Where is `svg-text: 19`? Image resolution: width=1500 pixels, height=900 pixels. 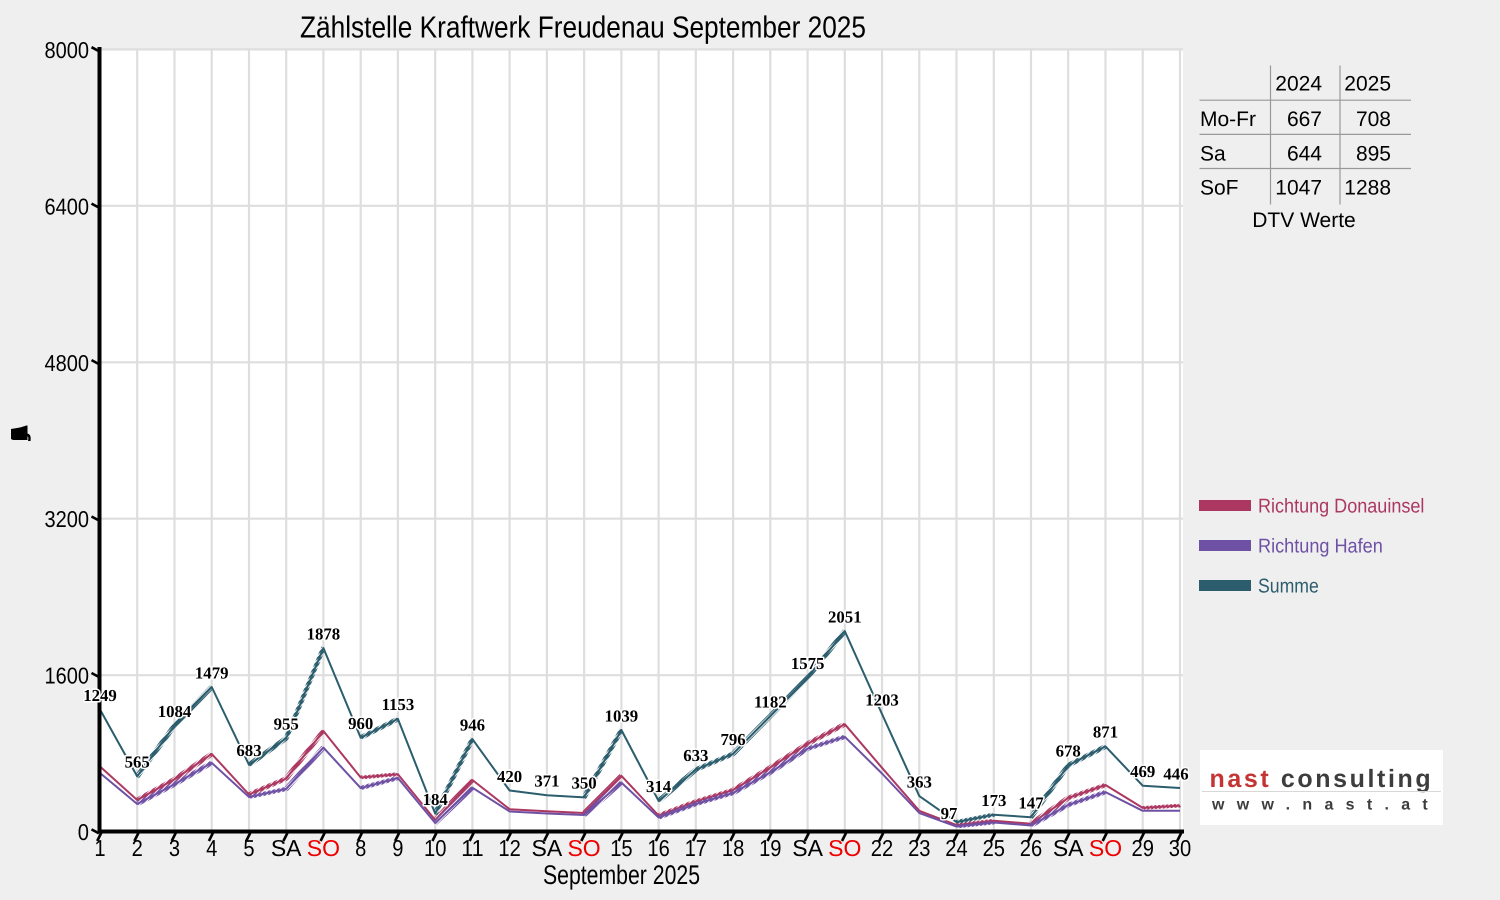 svg-text: 19 is located at coordinates (770, 848).